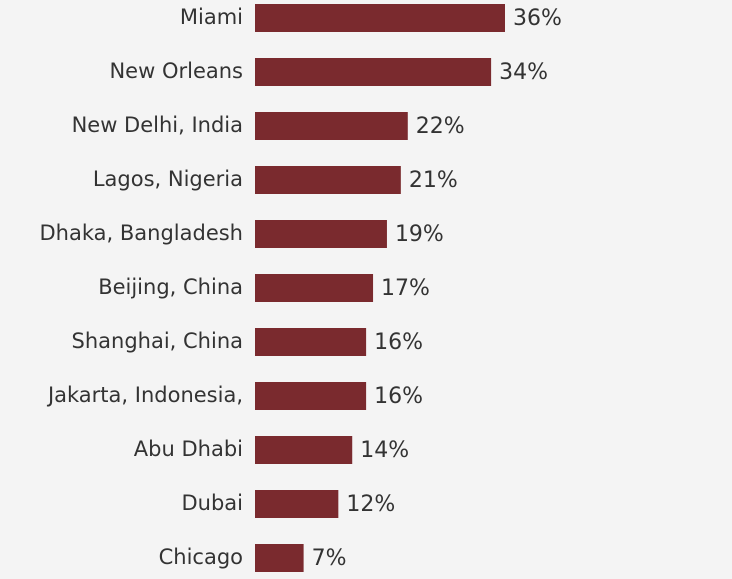  I want to click on category-label: Dhaka, Bangladesh, so click(141, 233).